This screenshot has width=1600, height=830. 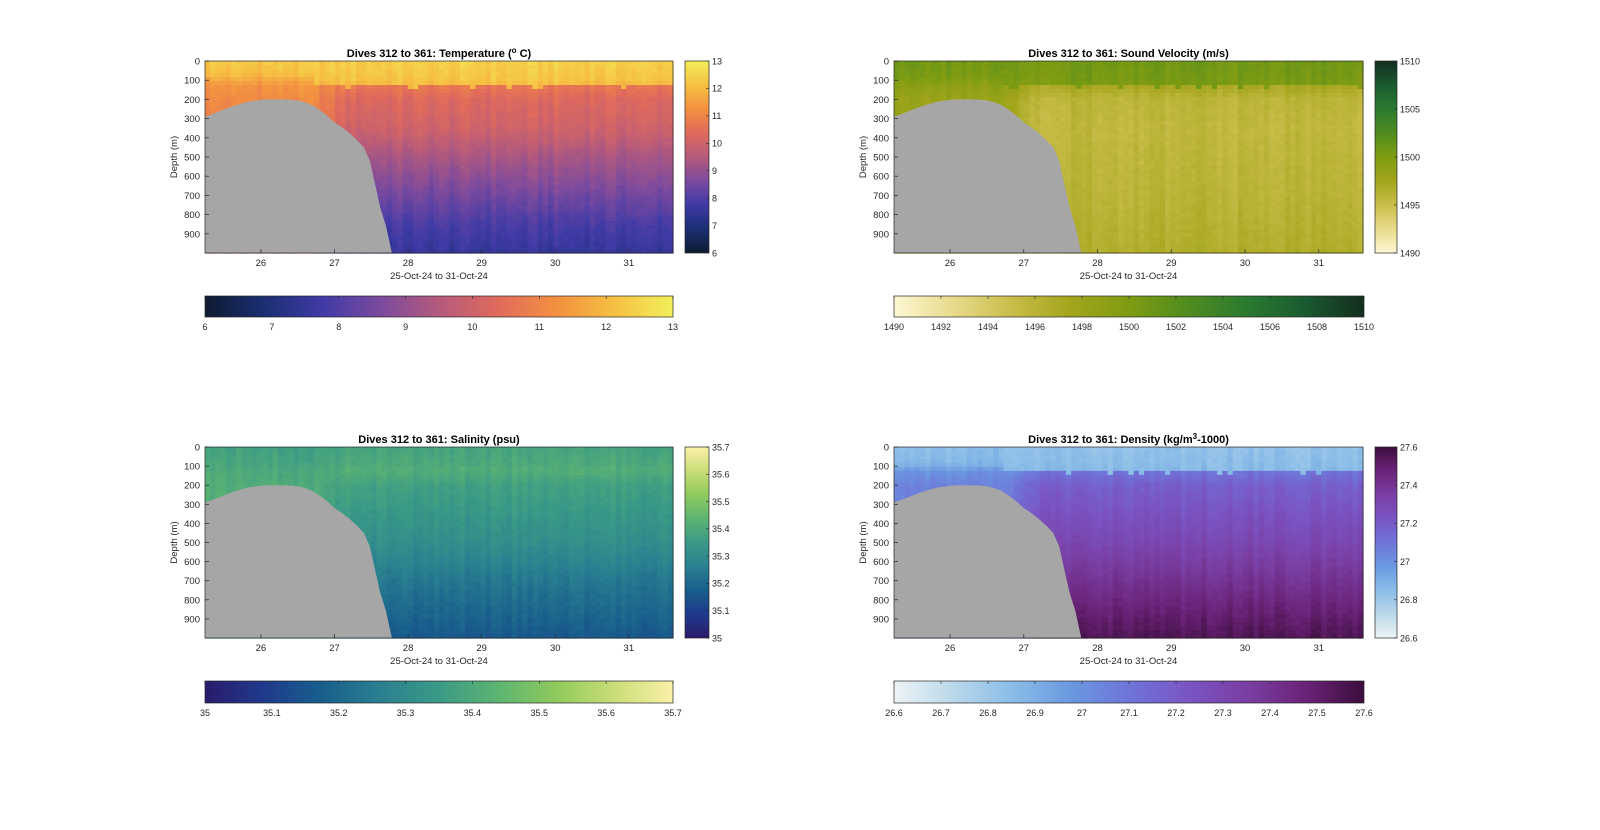 What do you see at coordinates (717, 89) in the screenshot?
I see `colorbar-tick-label: 12` at bounding box center [717, 89].